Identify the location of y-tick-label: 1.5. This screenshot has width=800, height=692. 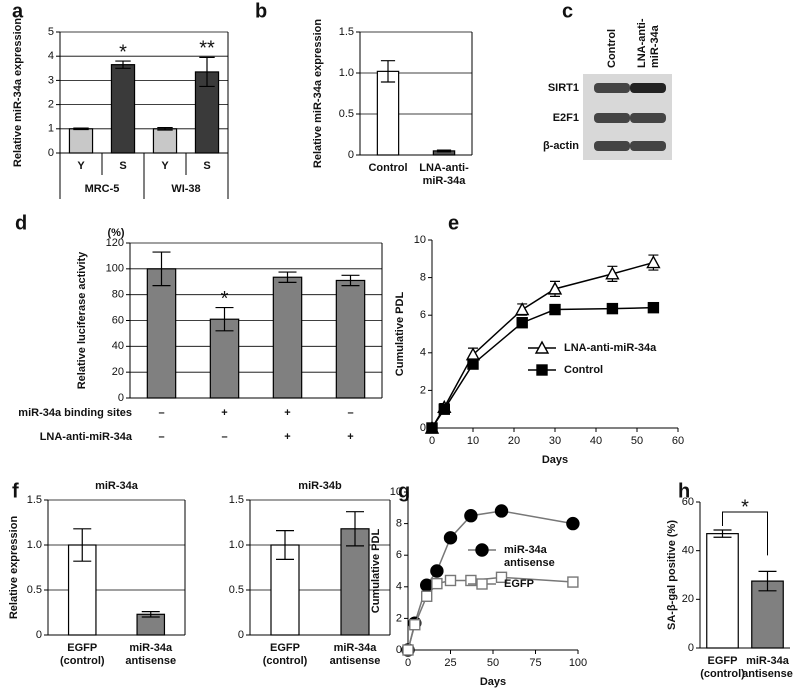
(236, 500).